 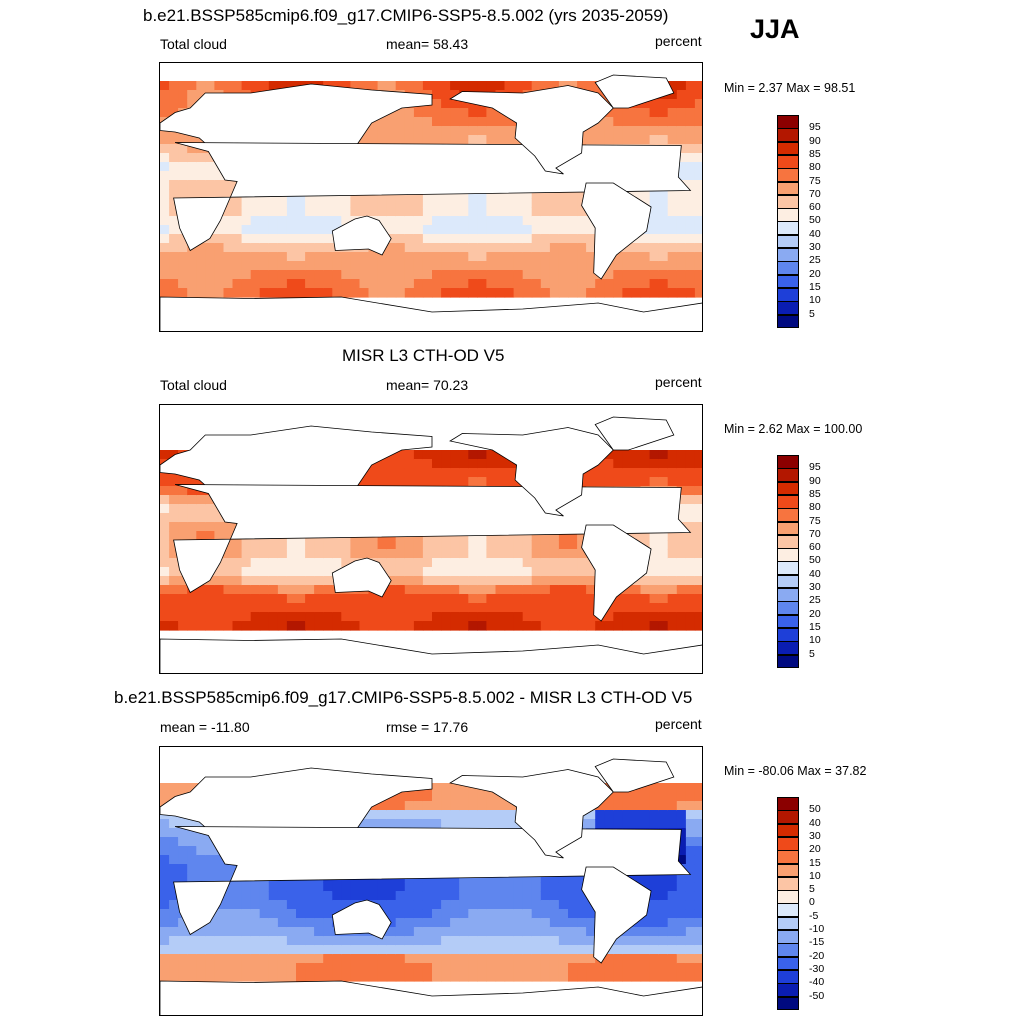 I want to click on colorbar-swatch, so click(x=788, y=648).